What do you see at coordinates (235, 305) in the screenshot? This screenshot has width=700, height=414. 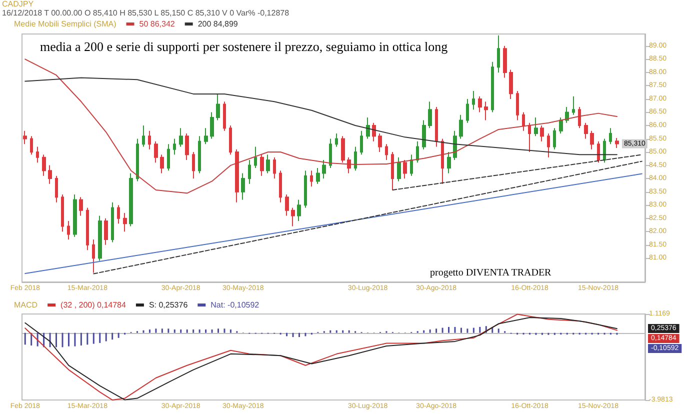 I see `legend-label: Nat: -0,10592` at bounding box center [235, 305].